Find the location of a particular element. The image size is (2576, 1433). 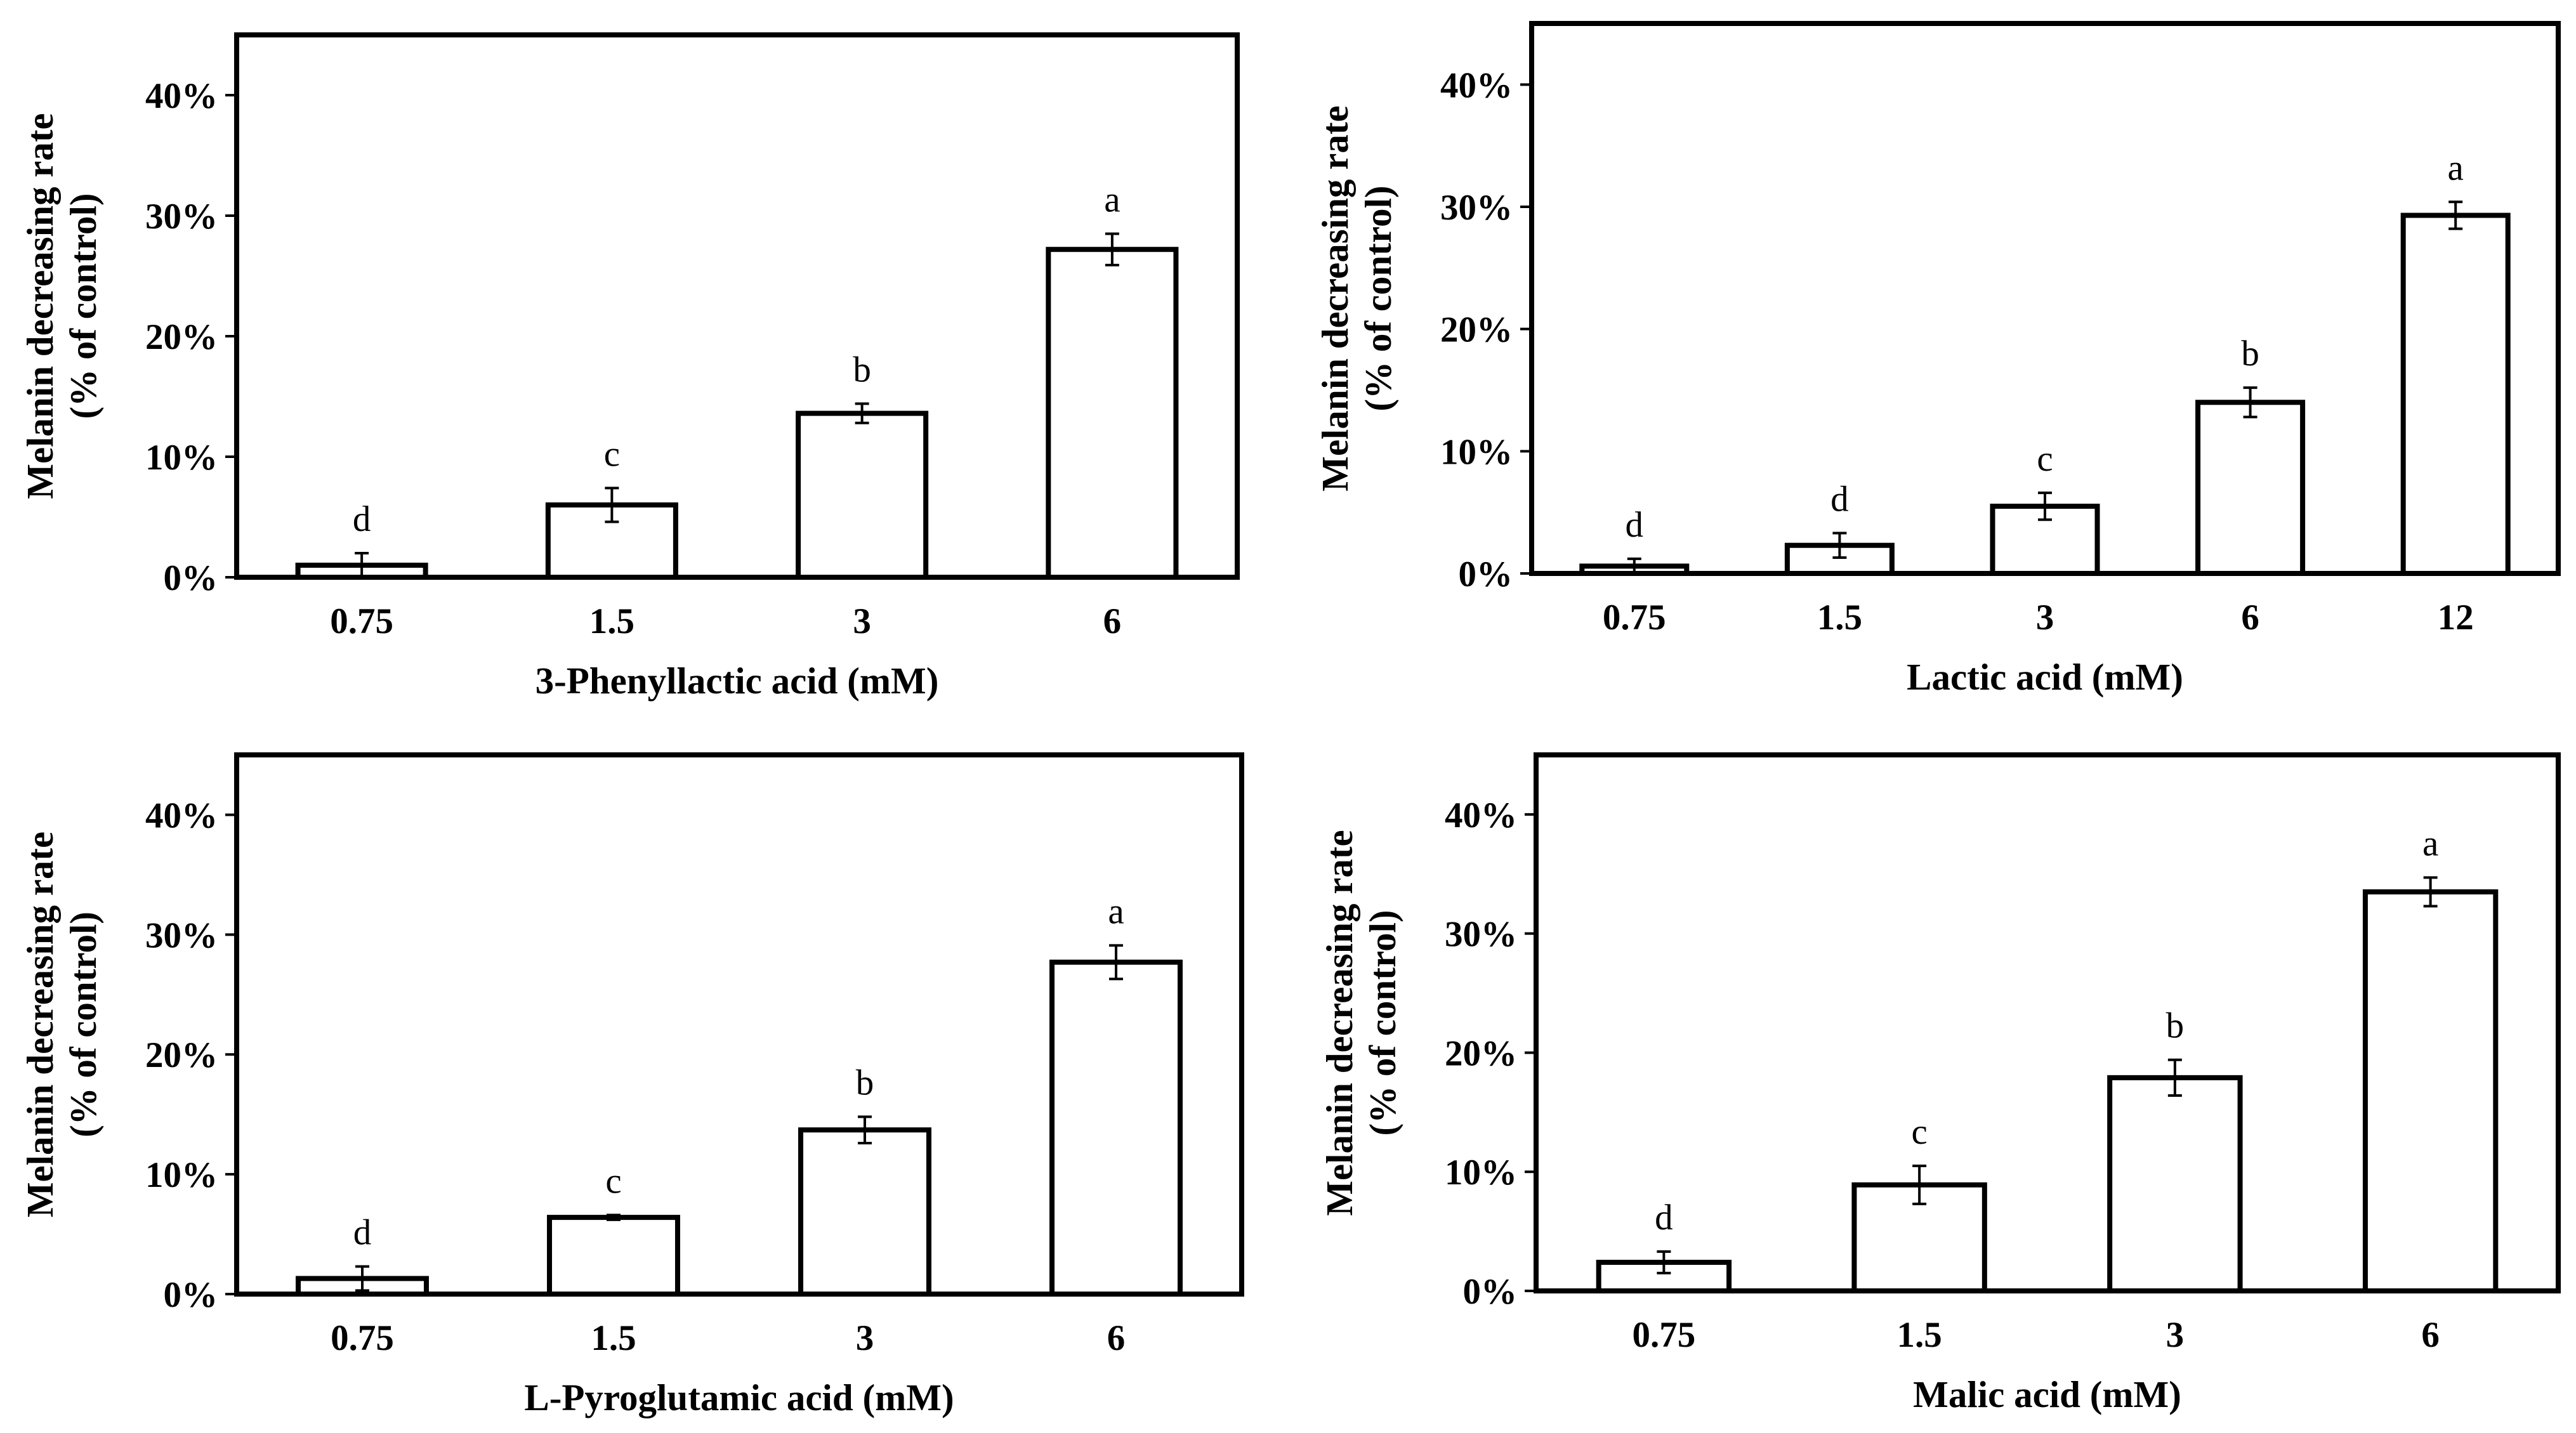

x-tick-label: 12 is located at coordinates (2456, 618).